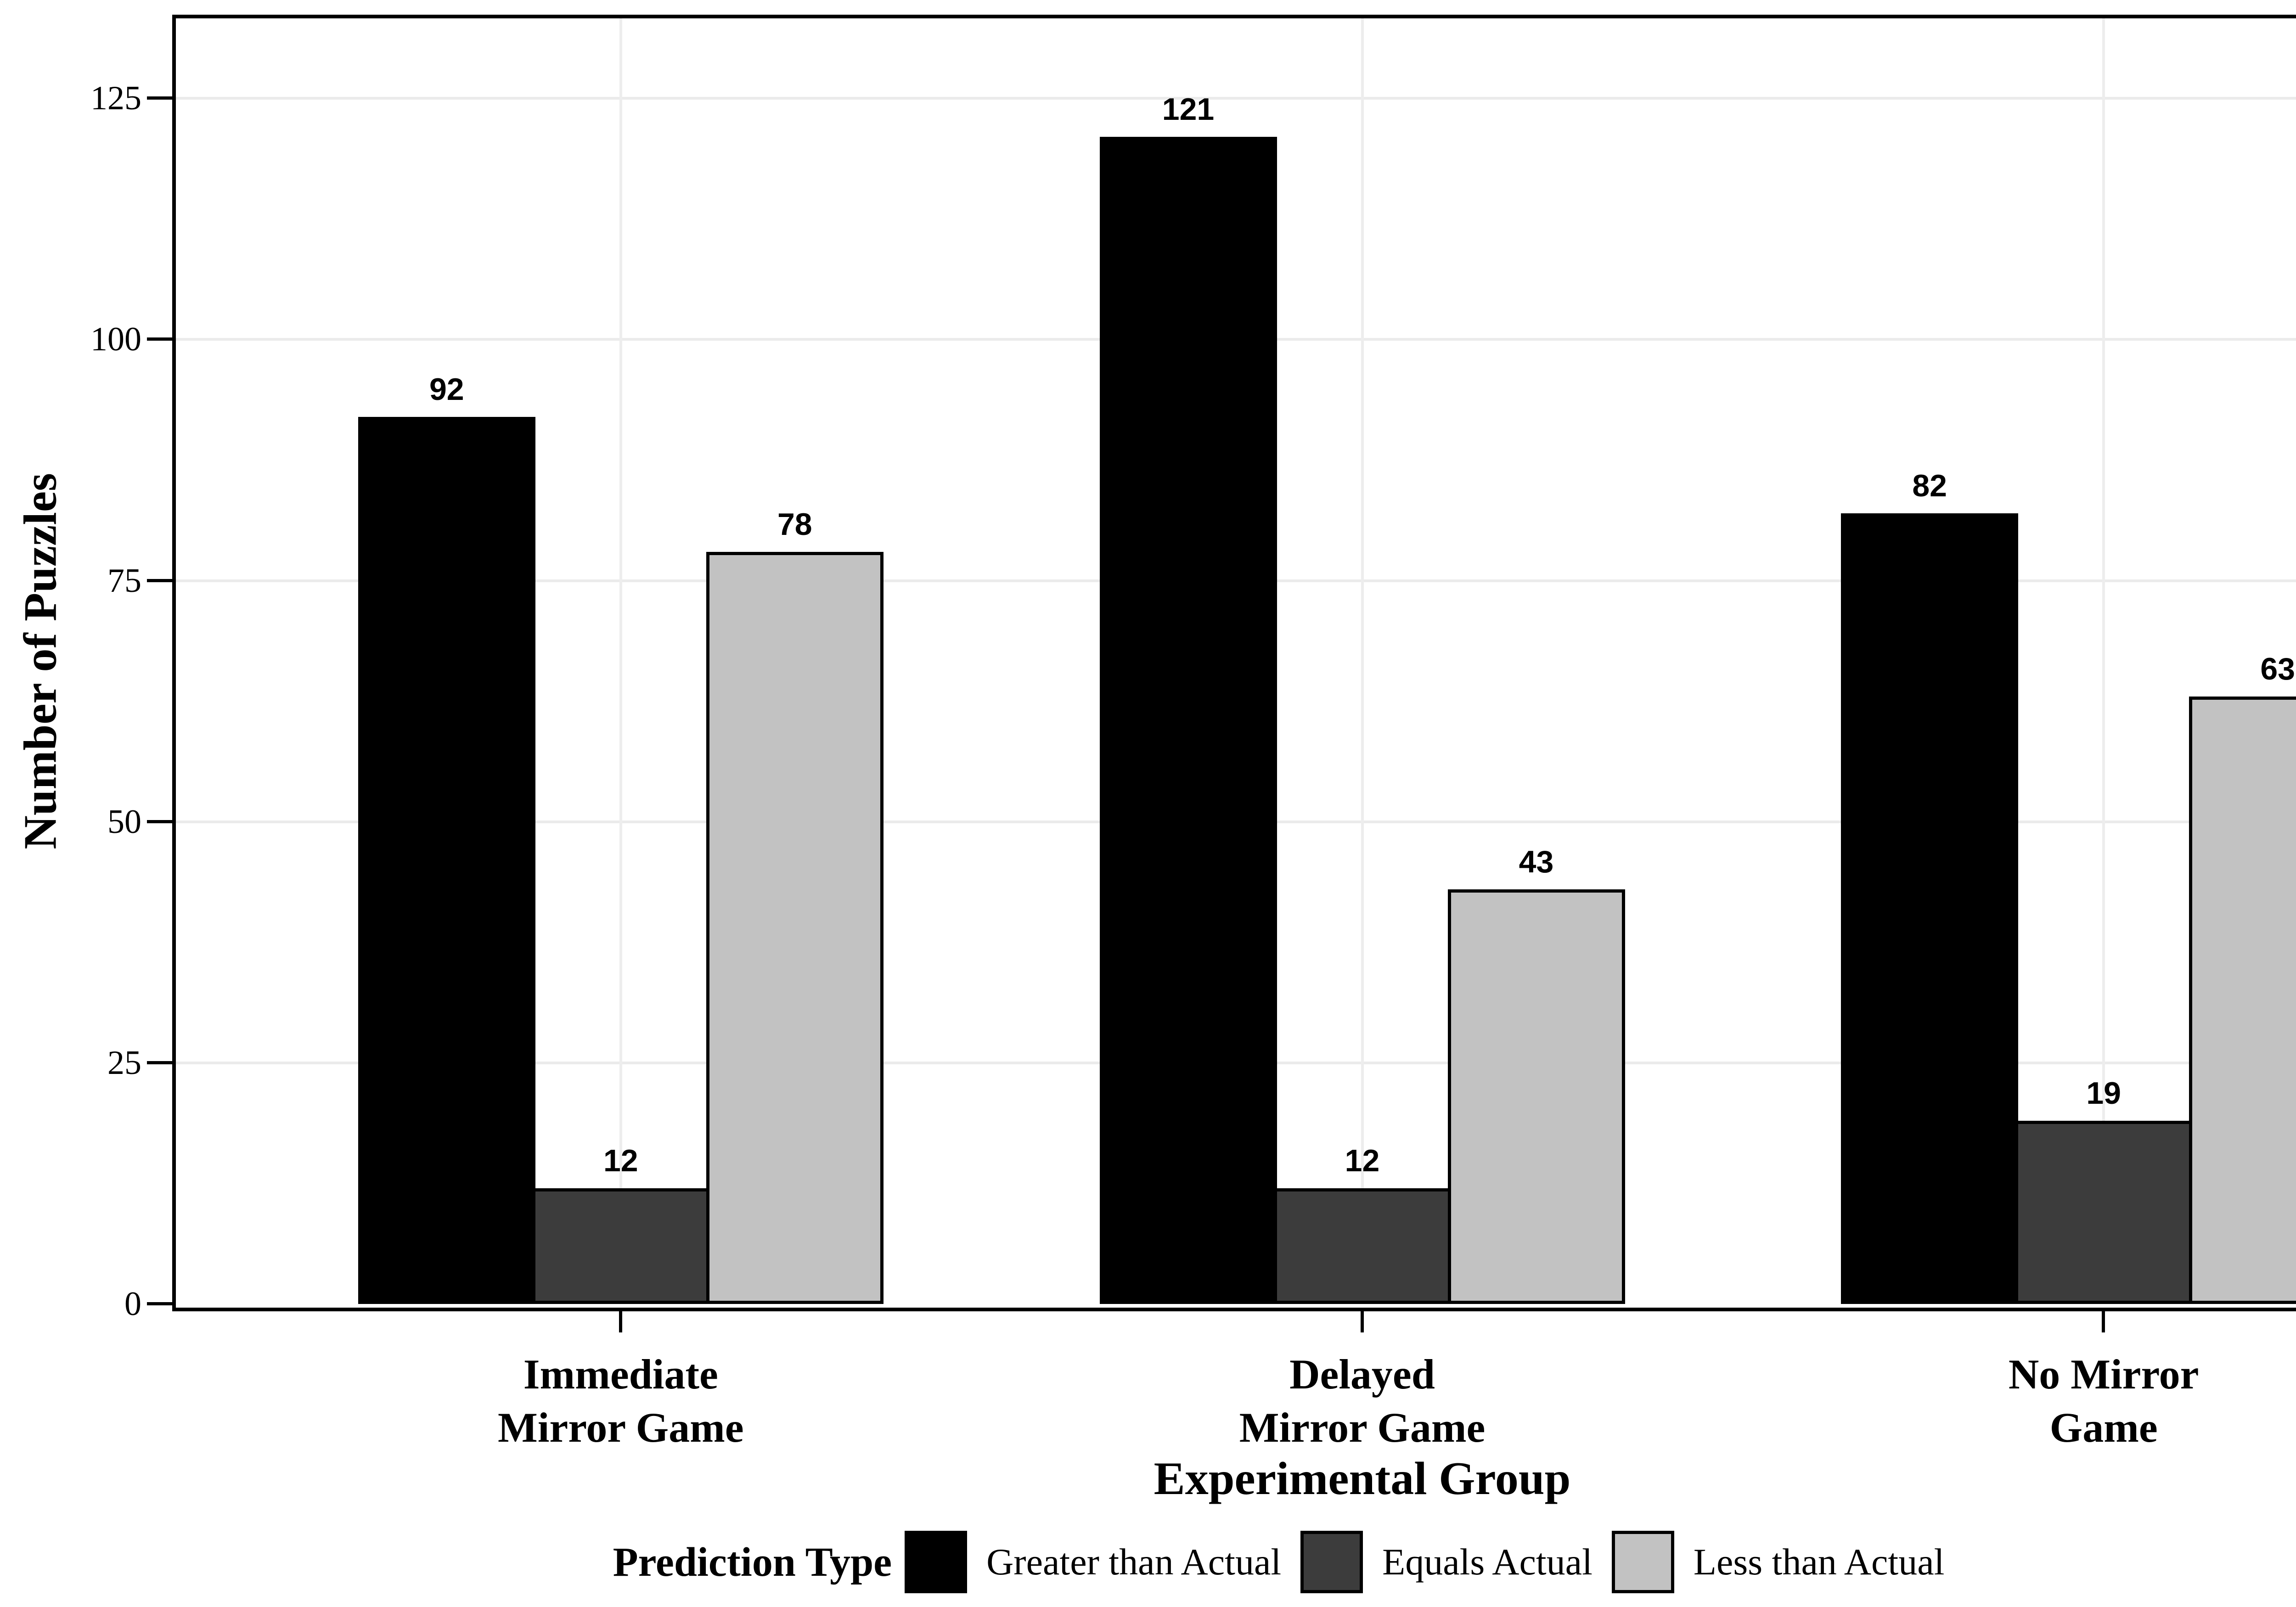  I want to click on bar-value-label: 63, so click(2277, 668).